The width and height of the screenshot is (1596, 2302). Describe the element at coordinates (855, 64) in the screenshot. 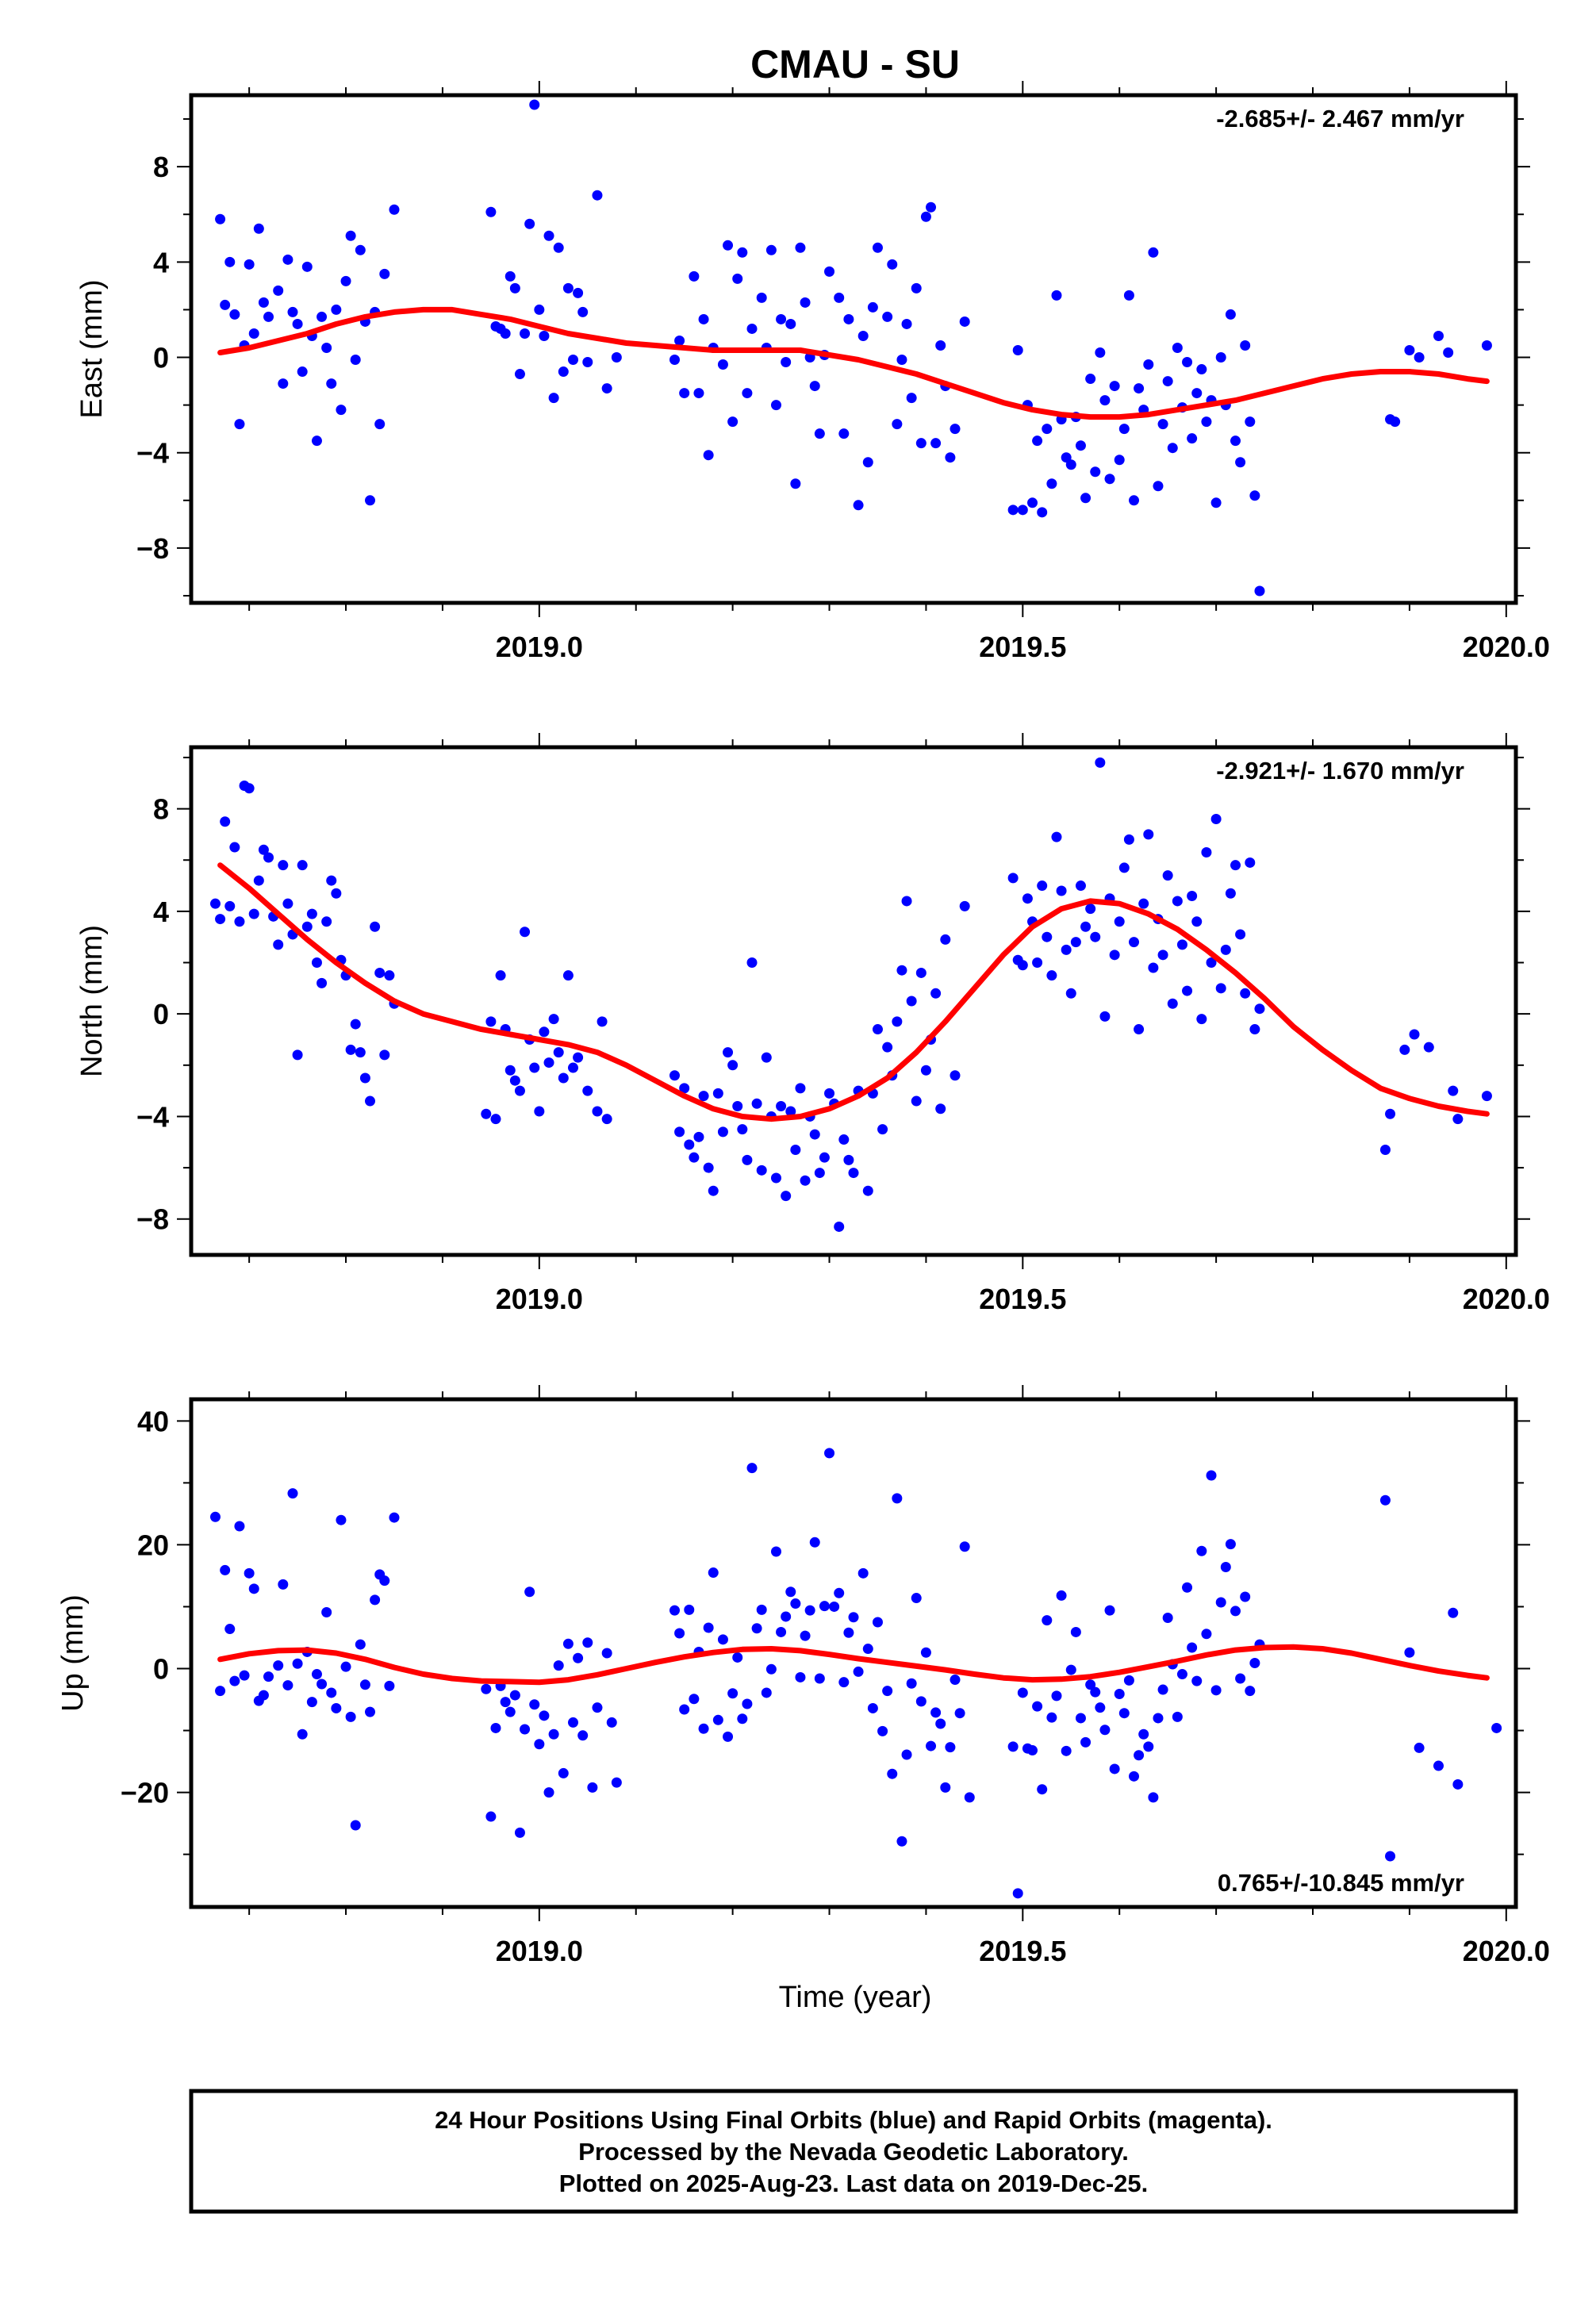

I see `figure-title: CMAU - SU` at that location.